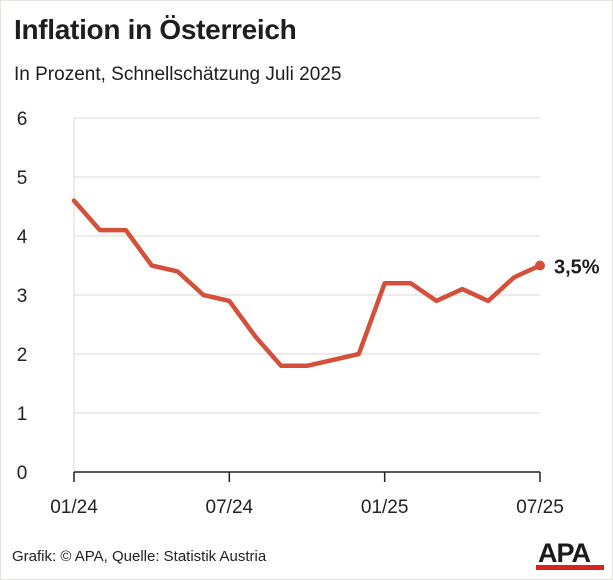 The height and width of the screenshot is (580, 613). Describe the element at coordinates (540, 507) in the screenshot. I see `x-tick-label-07-25: 07/25` at that location.